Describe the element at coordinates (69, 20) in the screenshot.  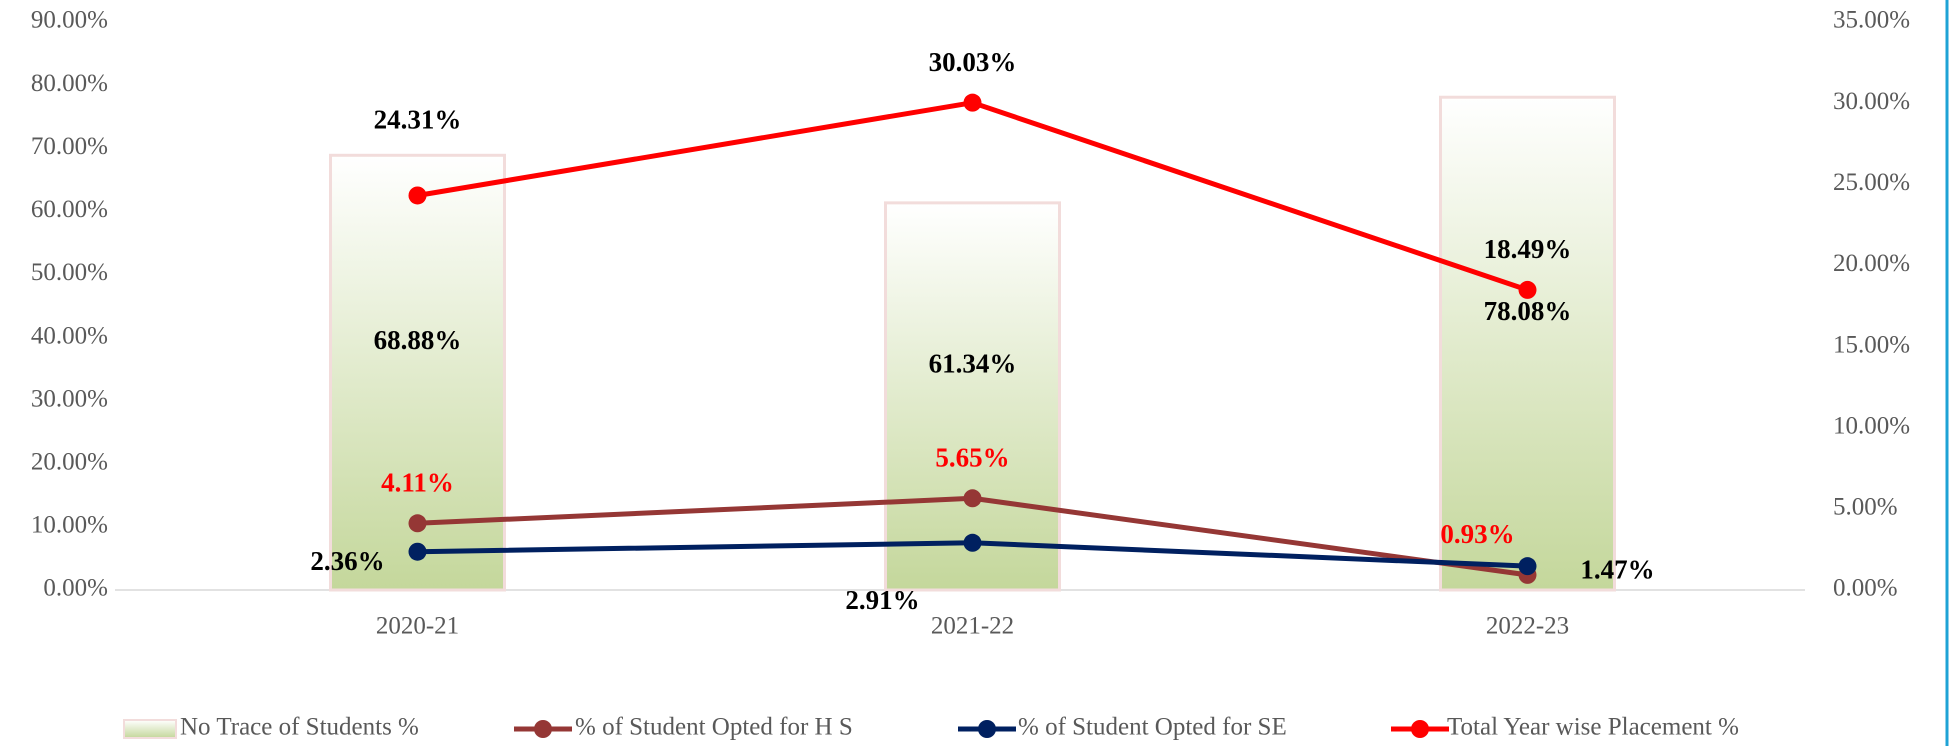
I see `y-tick-label: 90.00%` at that location.